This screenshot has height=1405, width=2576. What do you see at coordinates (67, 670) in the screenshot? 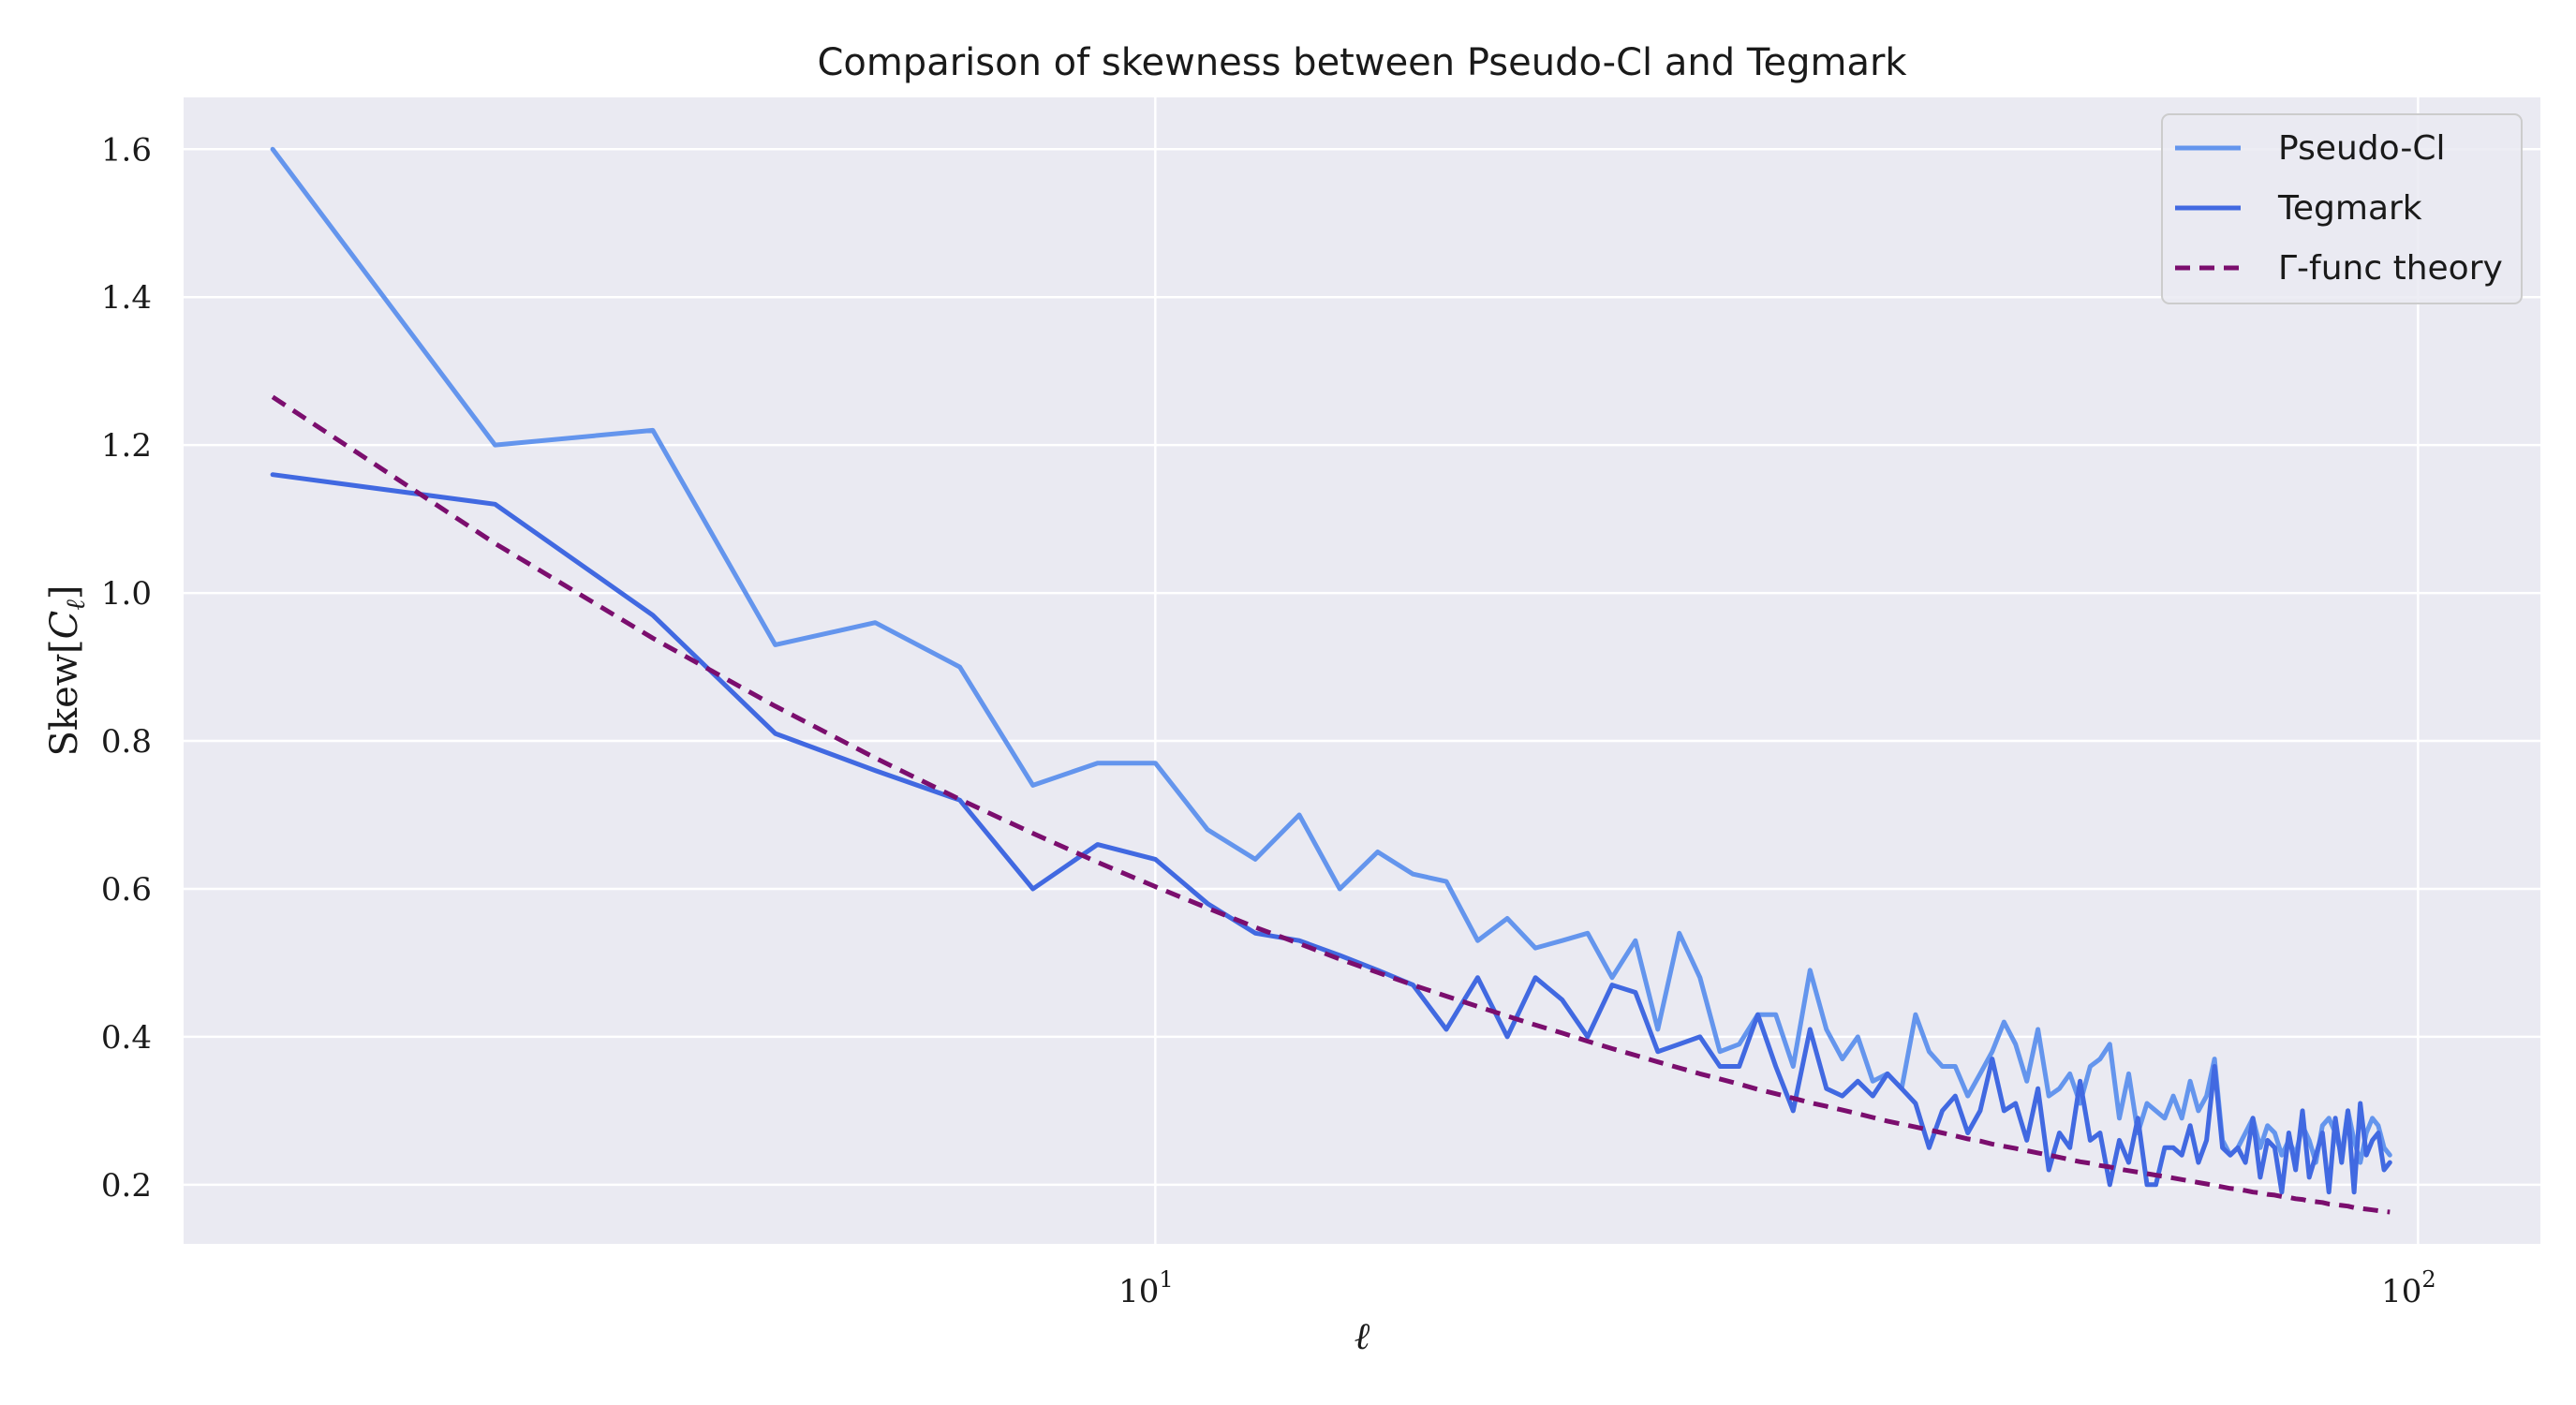
I see `y-axis-label: Skew[Cℓ]` at bounding box center [67, 670].